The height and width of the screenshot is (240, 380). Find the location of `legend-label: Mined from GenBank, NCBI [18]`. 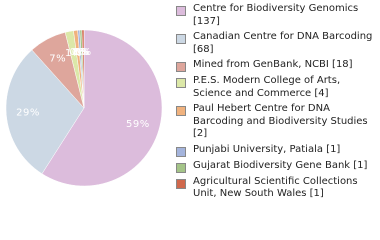

legend-label: Mined from GenBank, NCBI [18] is located at coordinates (273, 64).